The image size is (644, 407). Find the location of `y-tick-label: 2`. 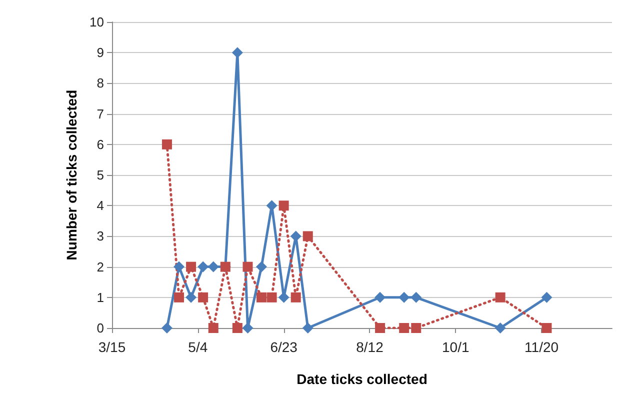

y-tick-label: 2 is located at coordinates (100, 266).